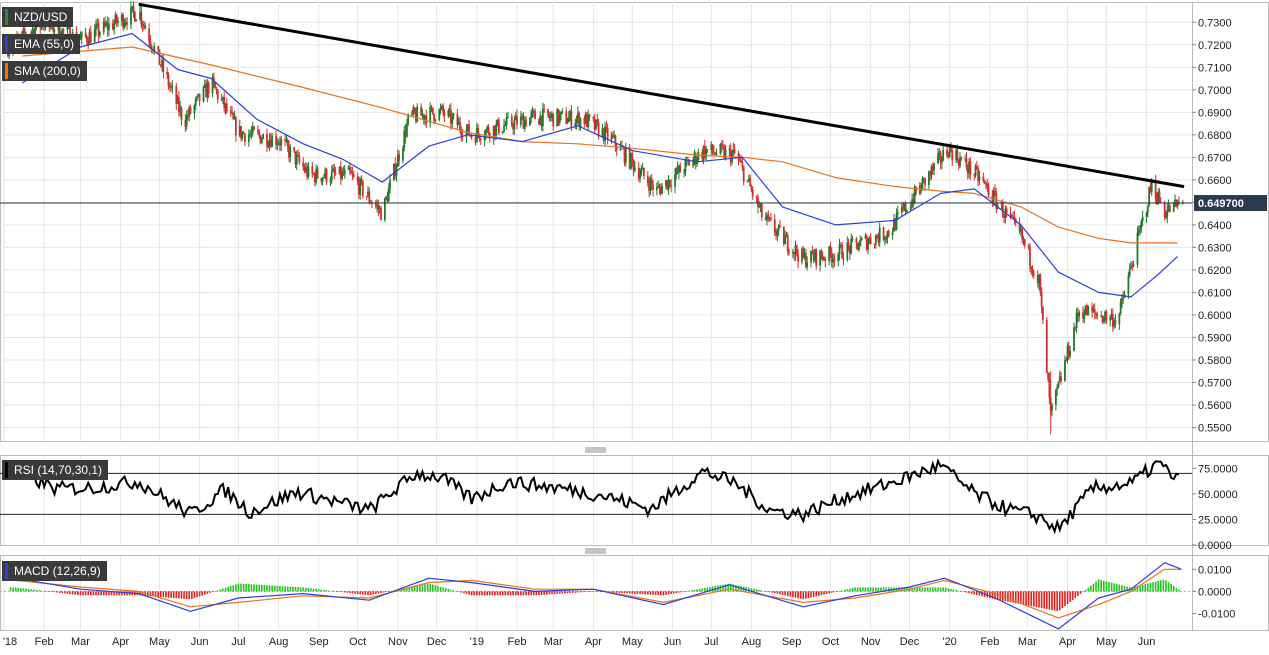 The height and width of the screenshot is (655, 1269). What do you see at coordinates (54, 571) in the screenshot?
I see `macd-legend: MACD (12,26,9)` at bounding box center [54, 571].